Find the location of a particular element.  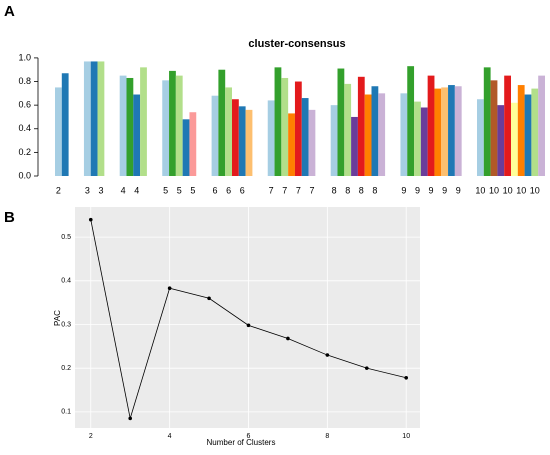

y-tick-label: 0.2 is located at coordinates (66, 368).